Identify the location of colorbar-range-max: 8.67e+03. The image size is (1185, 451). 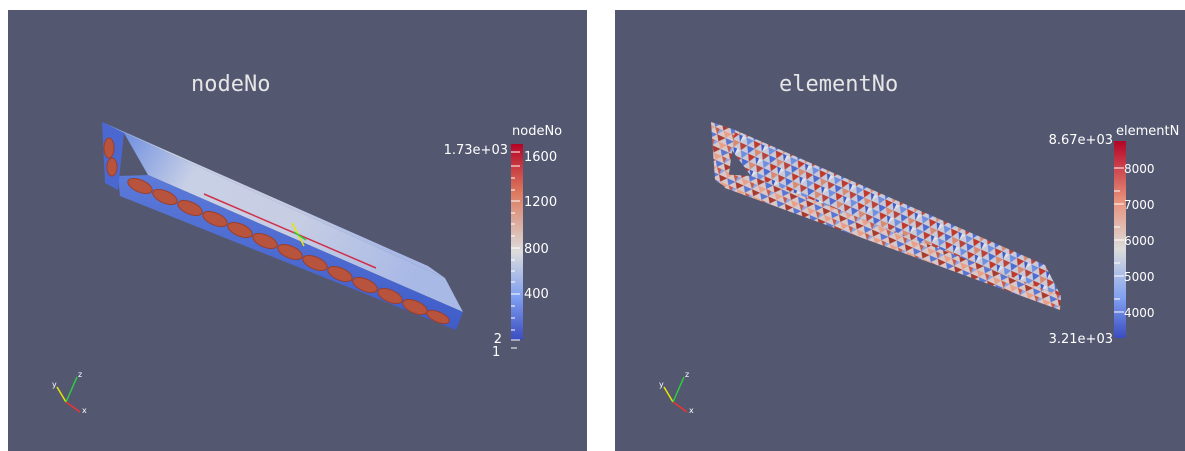
(1080, 140).